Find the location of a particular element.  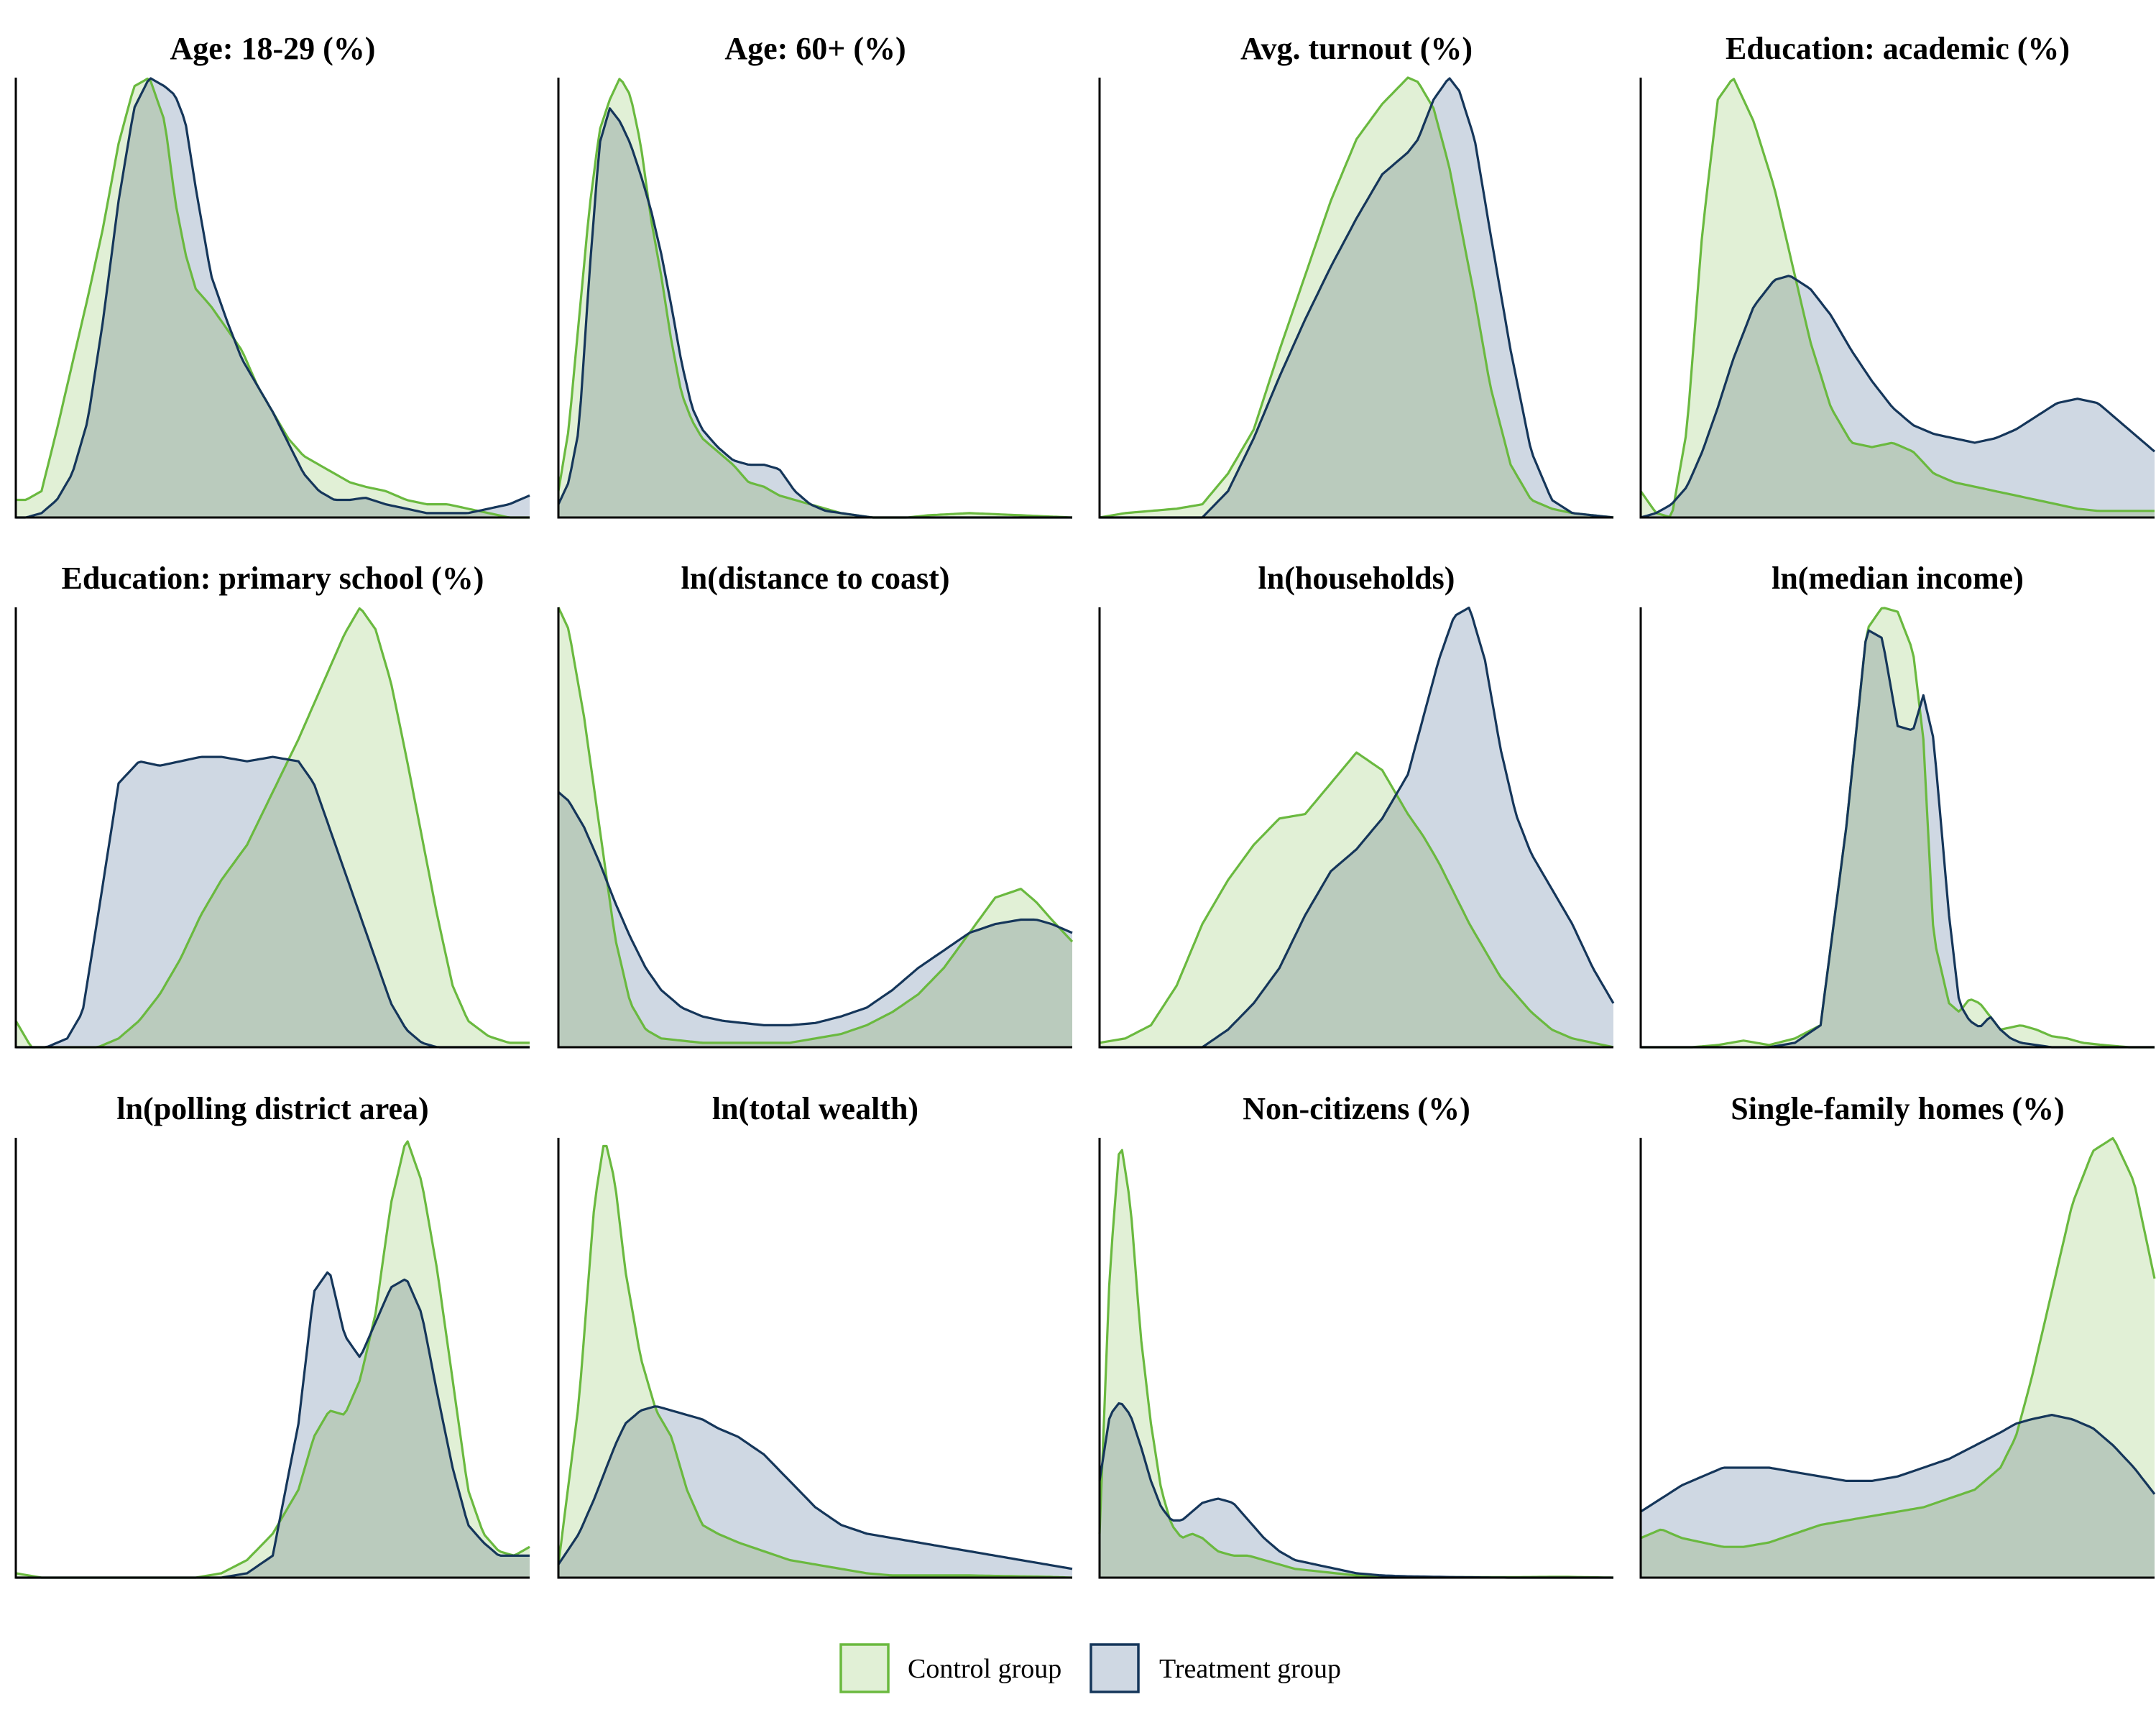

panel-title: ln(polling district area) is located at coordinates (272, 1108).